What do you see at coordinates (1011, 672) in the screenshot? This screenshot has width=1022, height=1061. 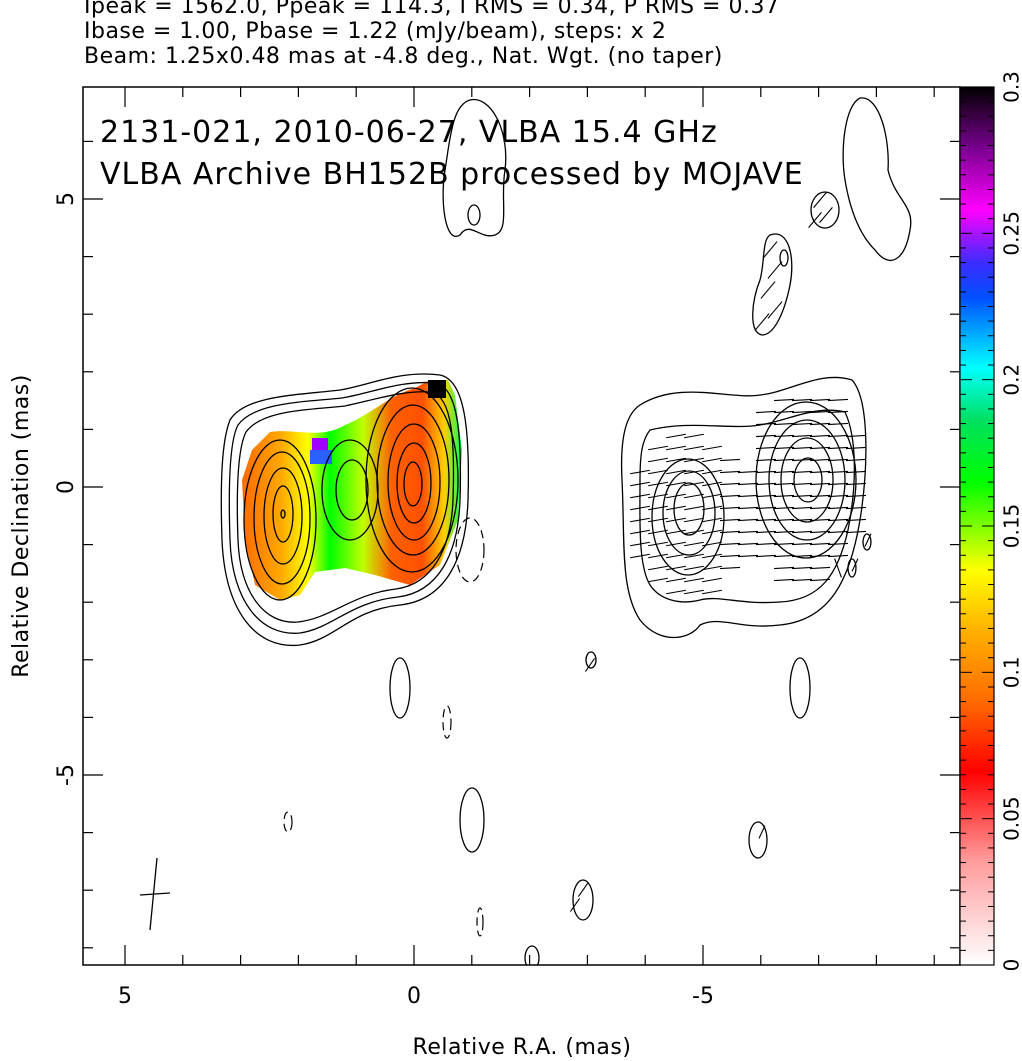 I see `colorbar-label: 0.1` at bounding box center [1011, 672].